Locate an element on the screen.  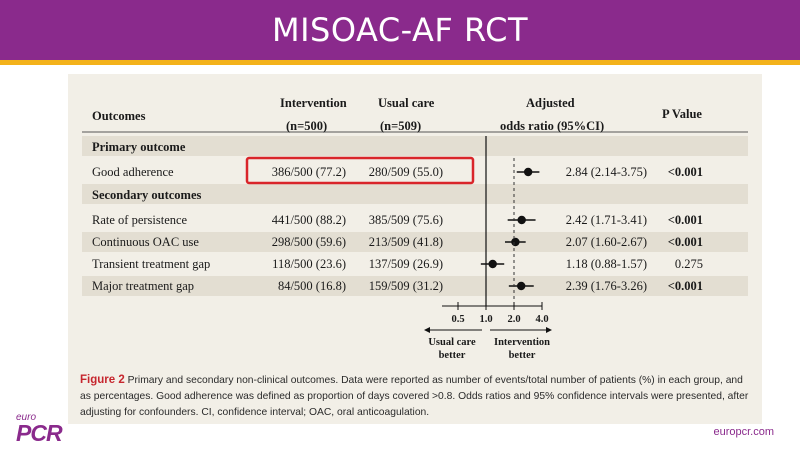
outcome-label: Good adherence is located at coordinates (133, 172).